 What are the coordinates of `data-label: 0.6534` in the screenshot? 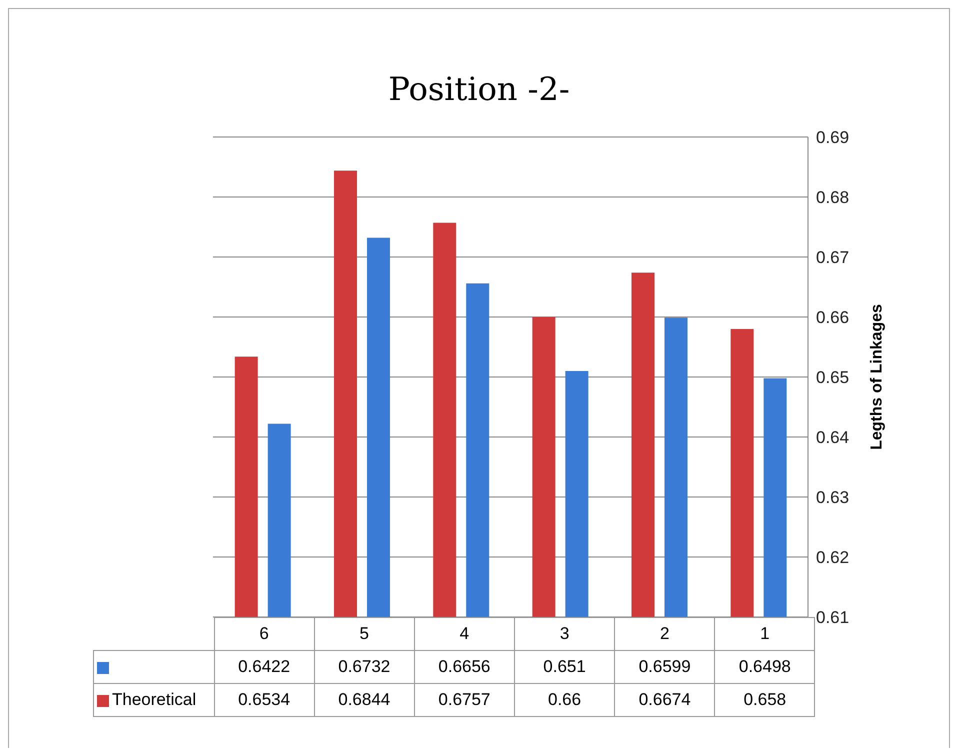 It's located at (264, 700).